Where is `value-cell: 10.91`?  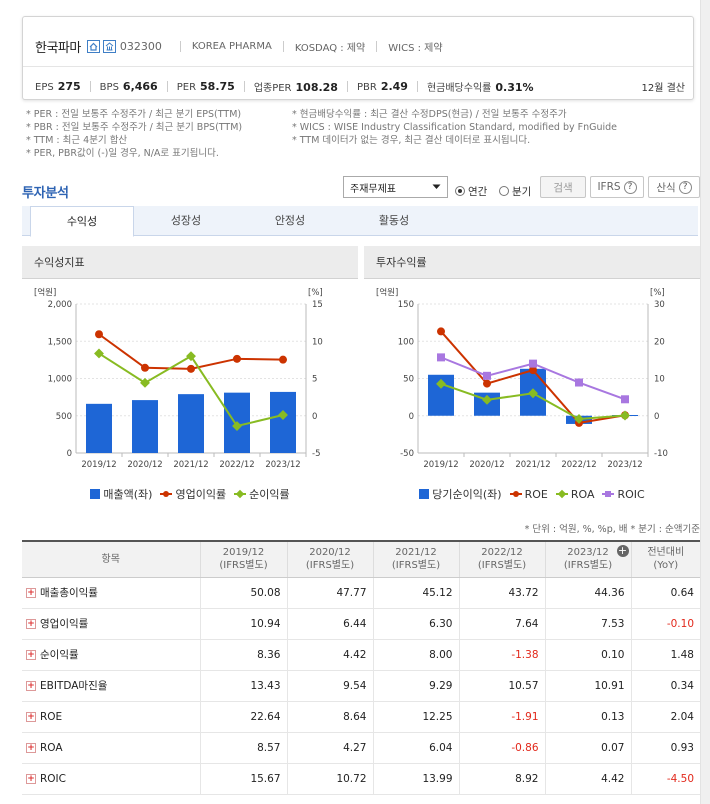 value-cell: 10.91 is located at coordinates (587, 686).